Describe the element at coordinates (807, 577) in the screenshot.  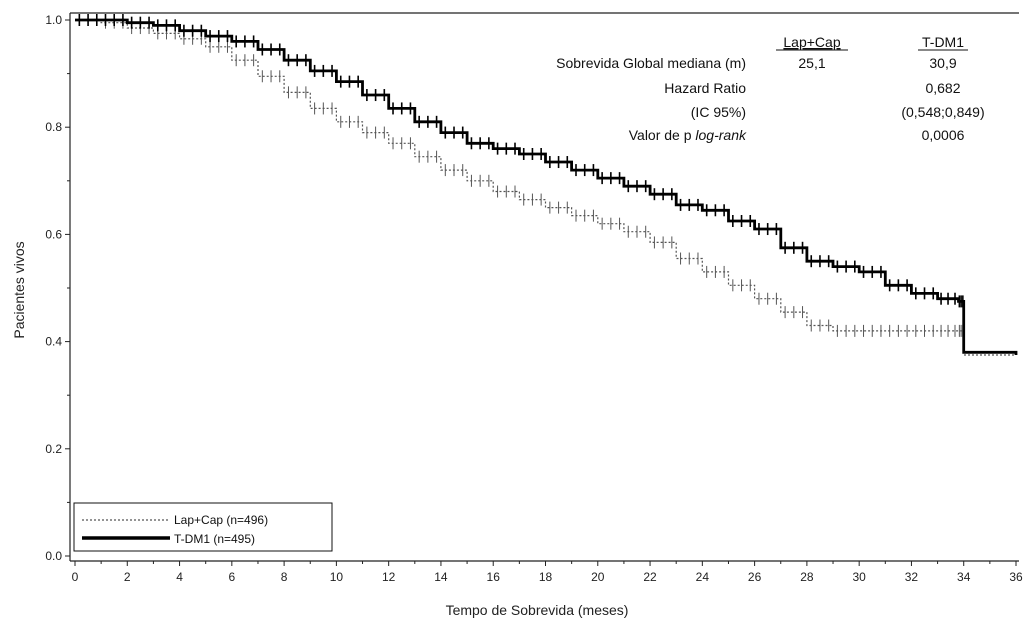
I see `x-tick-label-28: 28` at that location.